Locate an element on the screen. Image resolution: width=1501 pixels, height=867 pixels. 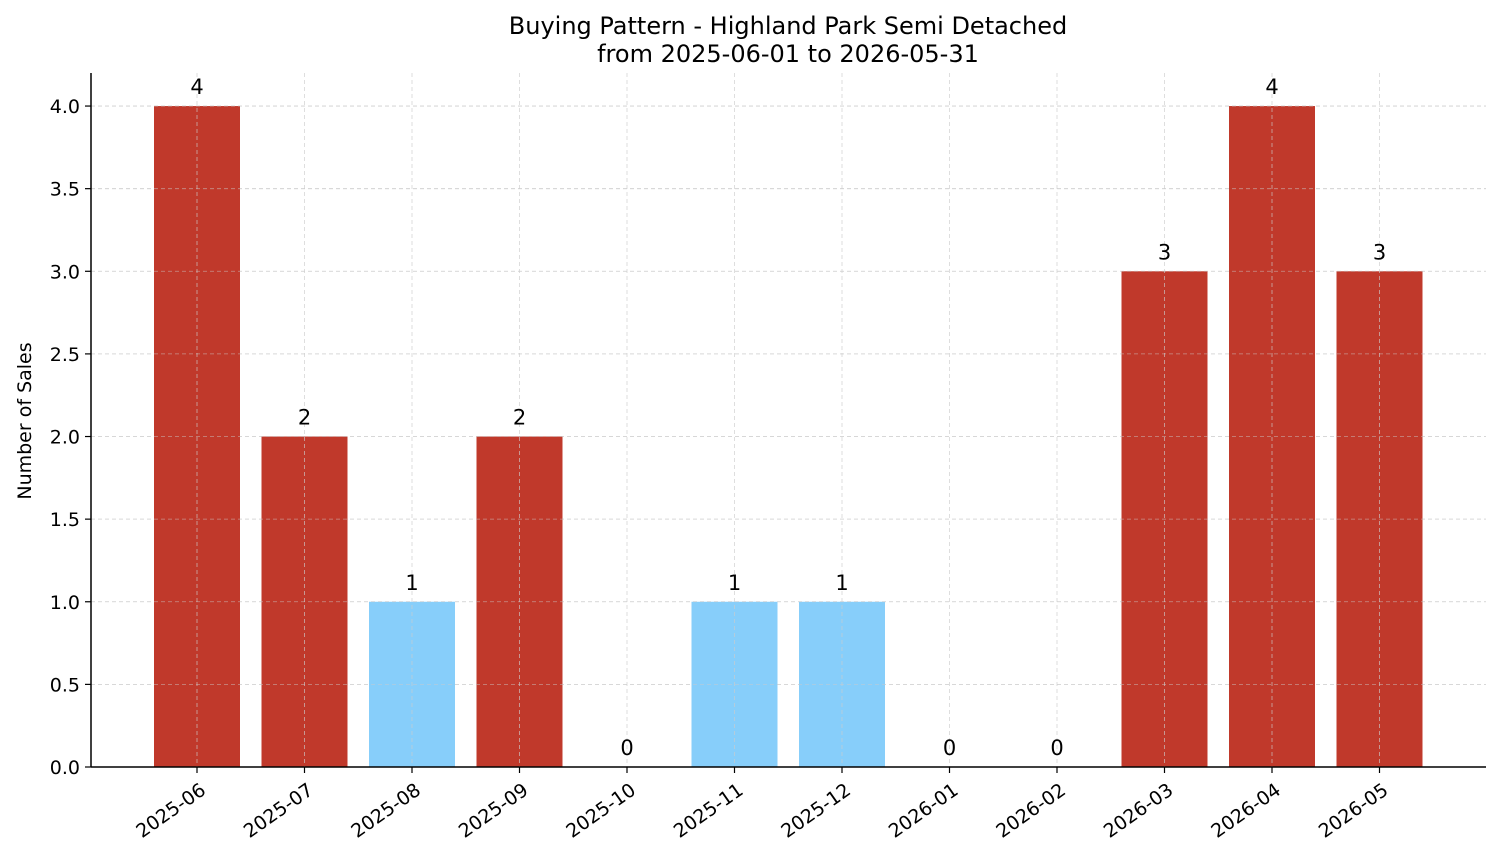
x-tick-label: 2026-03 is located at coordinates (1139, 811).